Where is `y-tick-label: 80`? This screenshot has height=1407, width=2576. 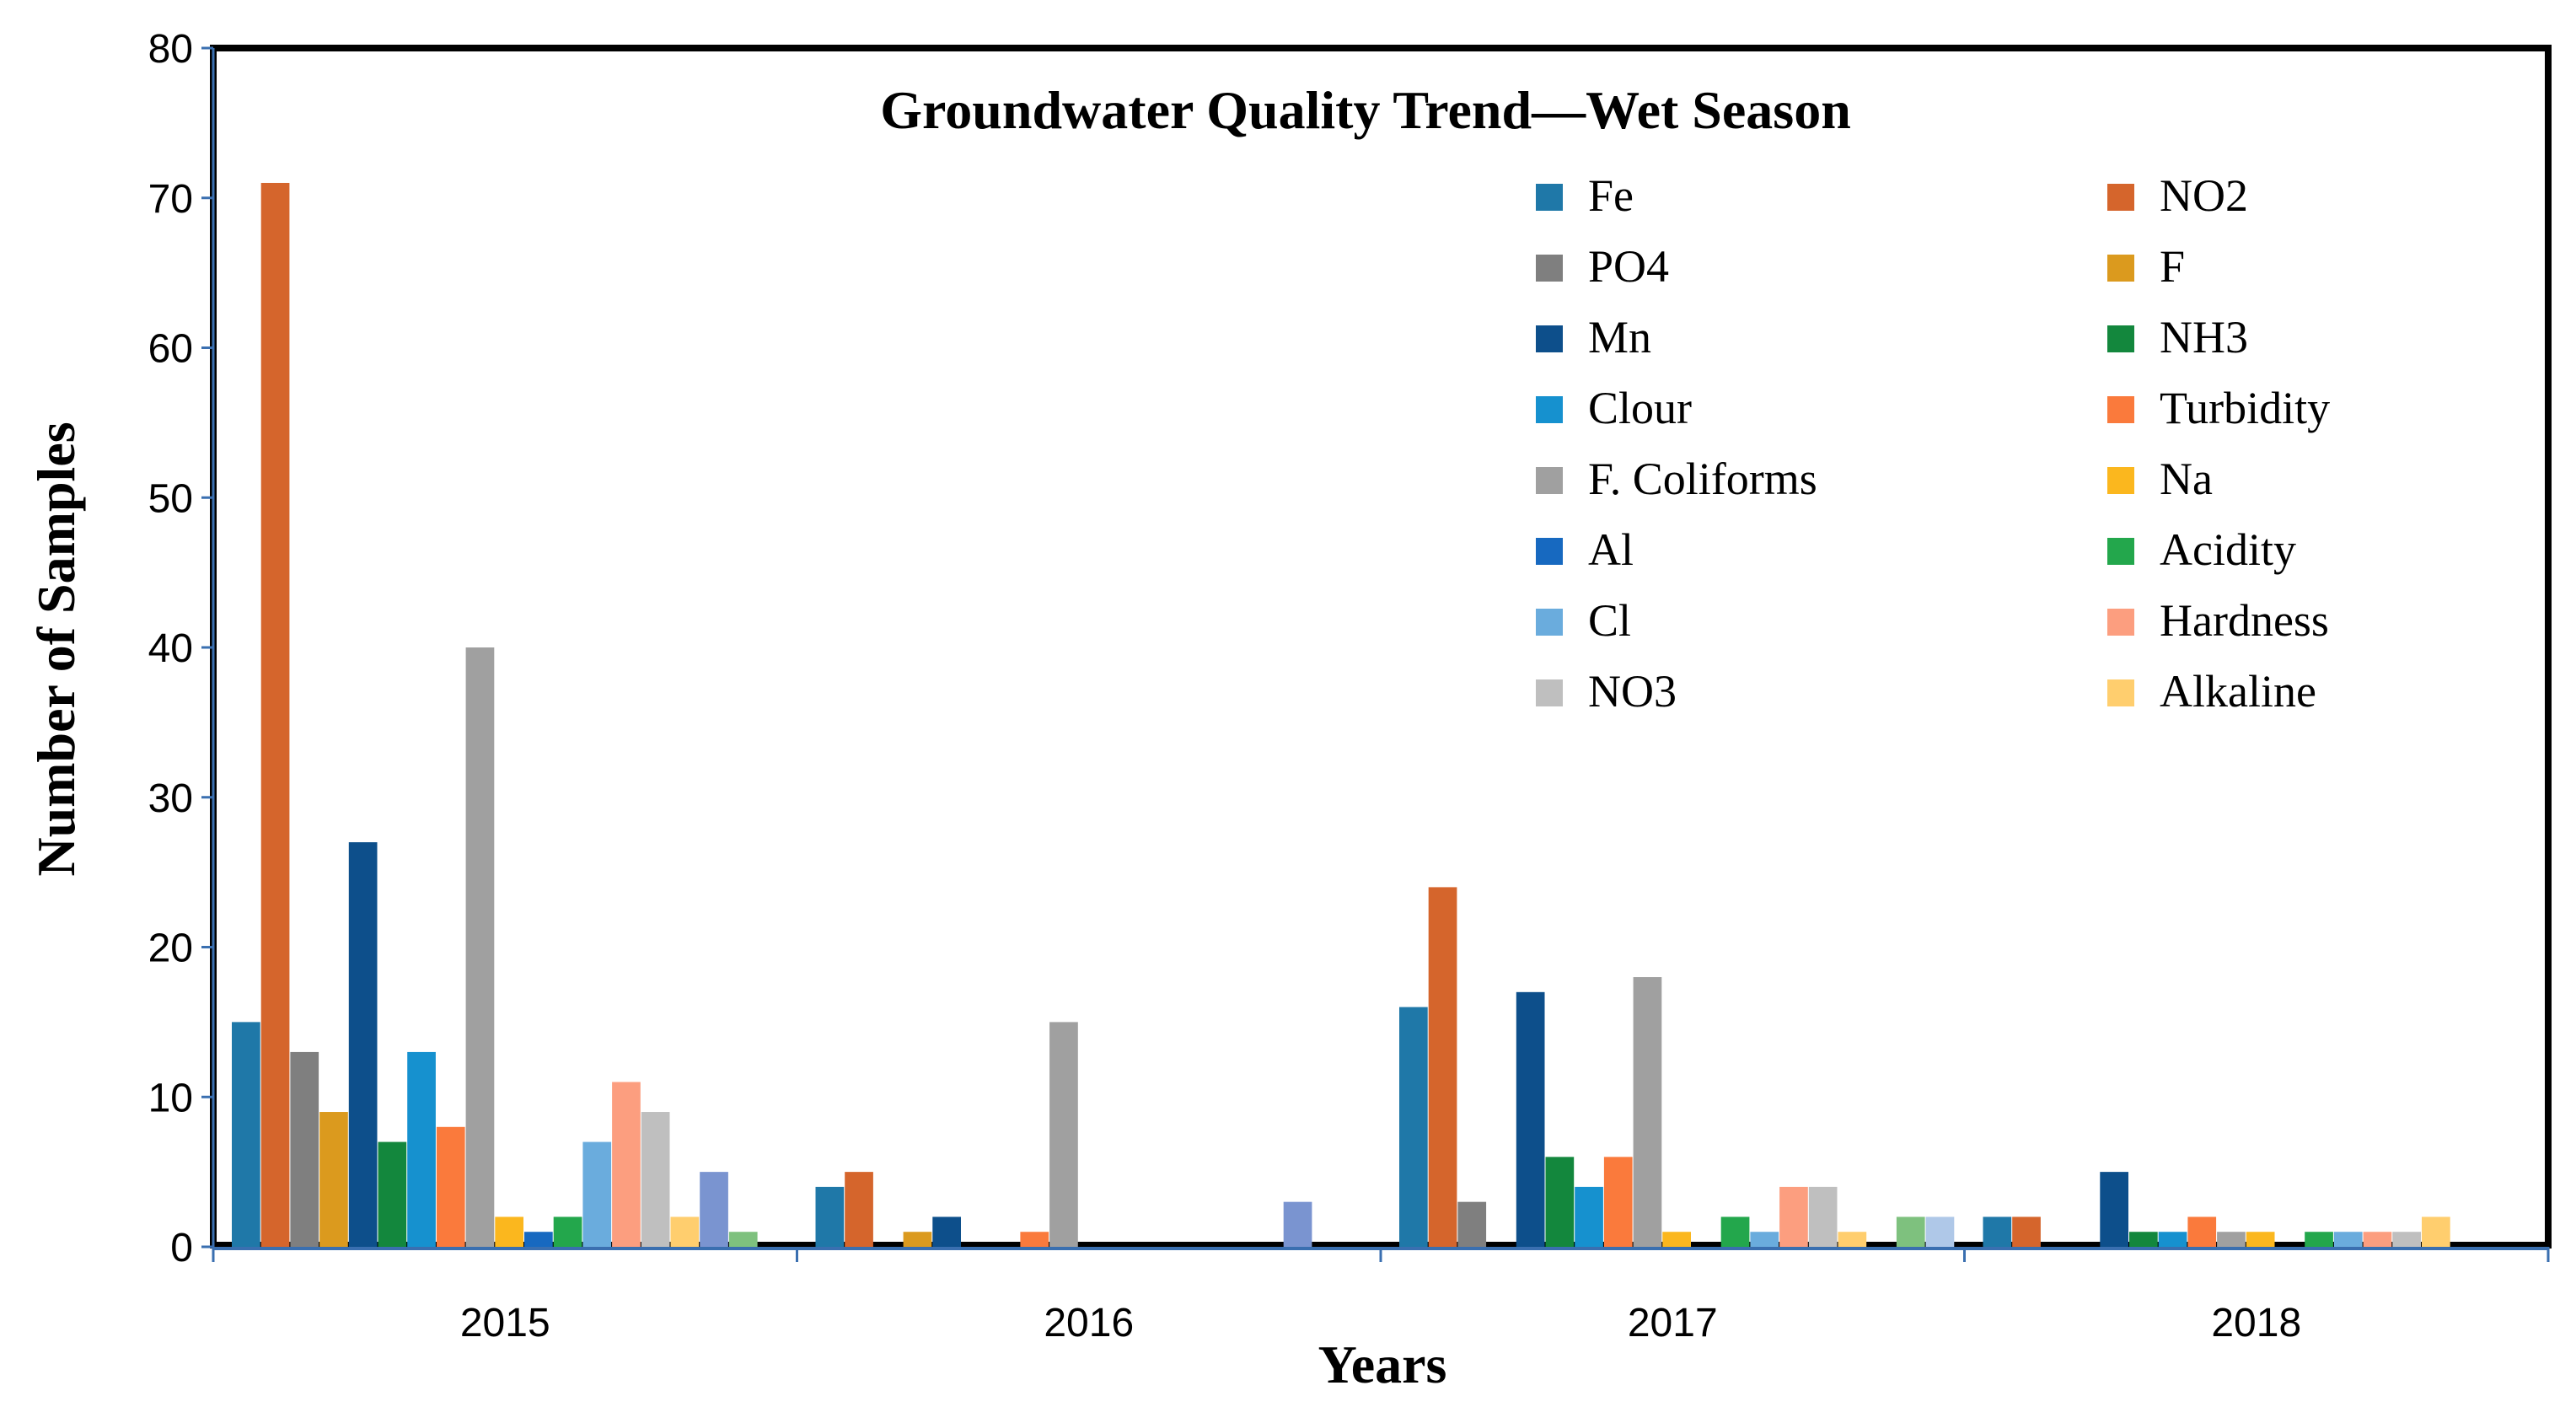
y-tick-label: 80 is located at coordinates (170, 49).